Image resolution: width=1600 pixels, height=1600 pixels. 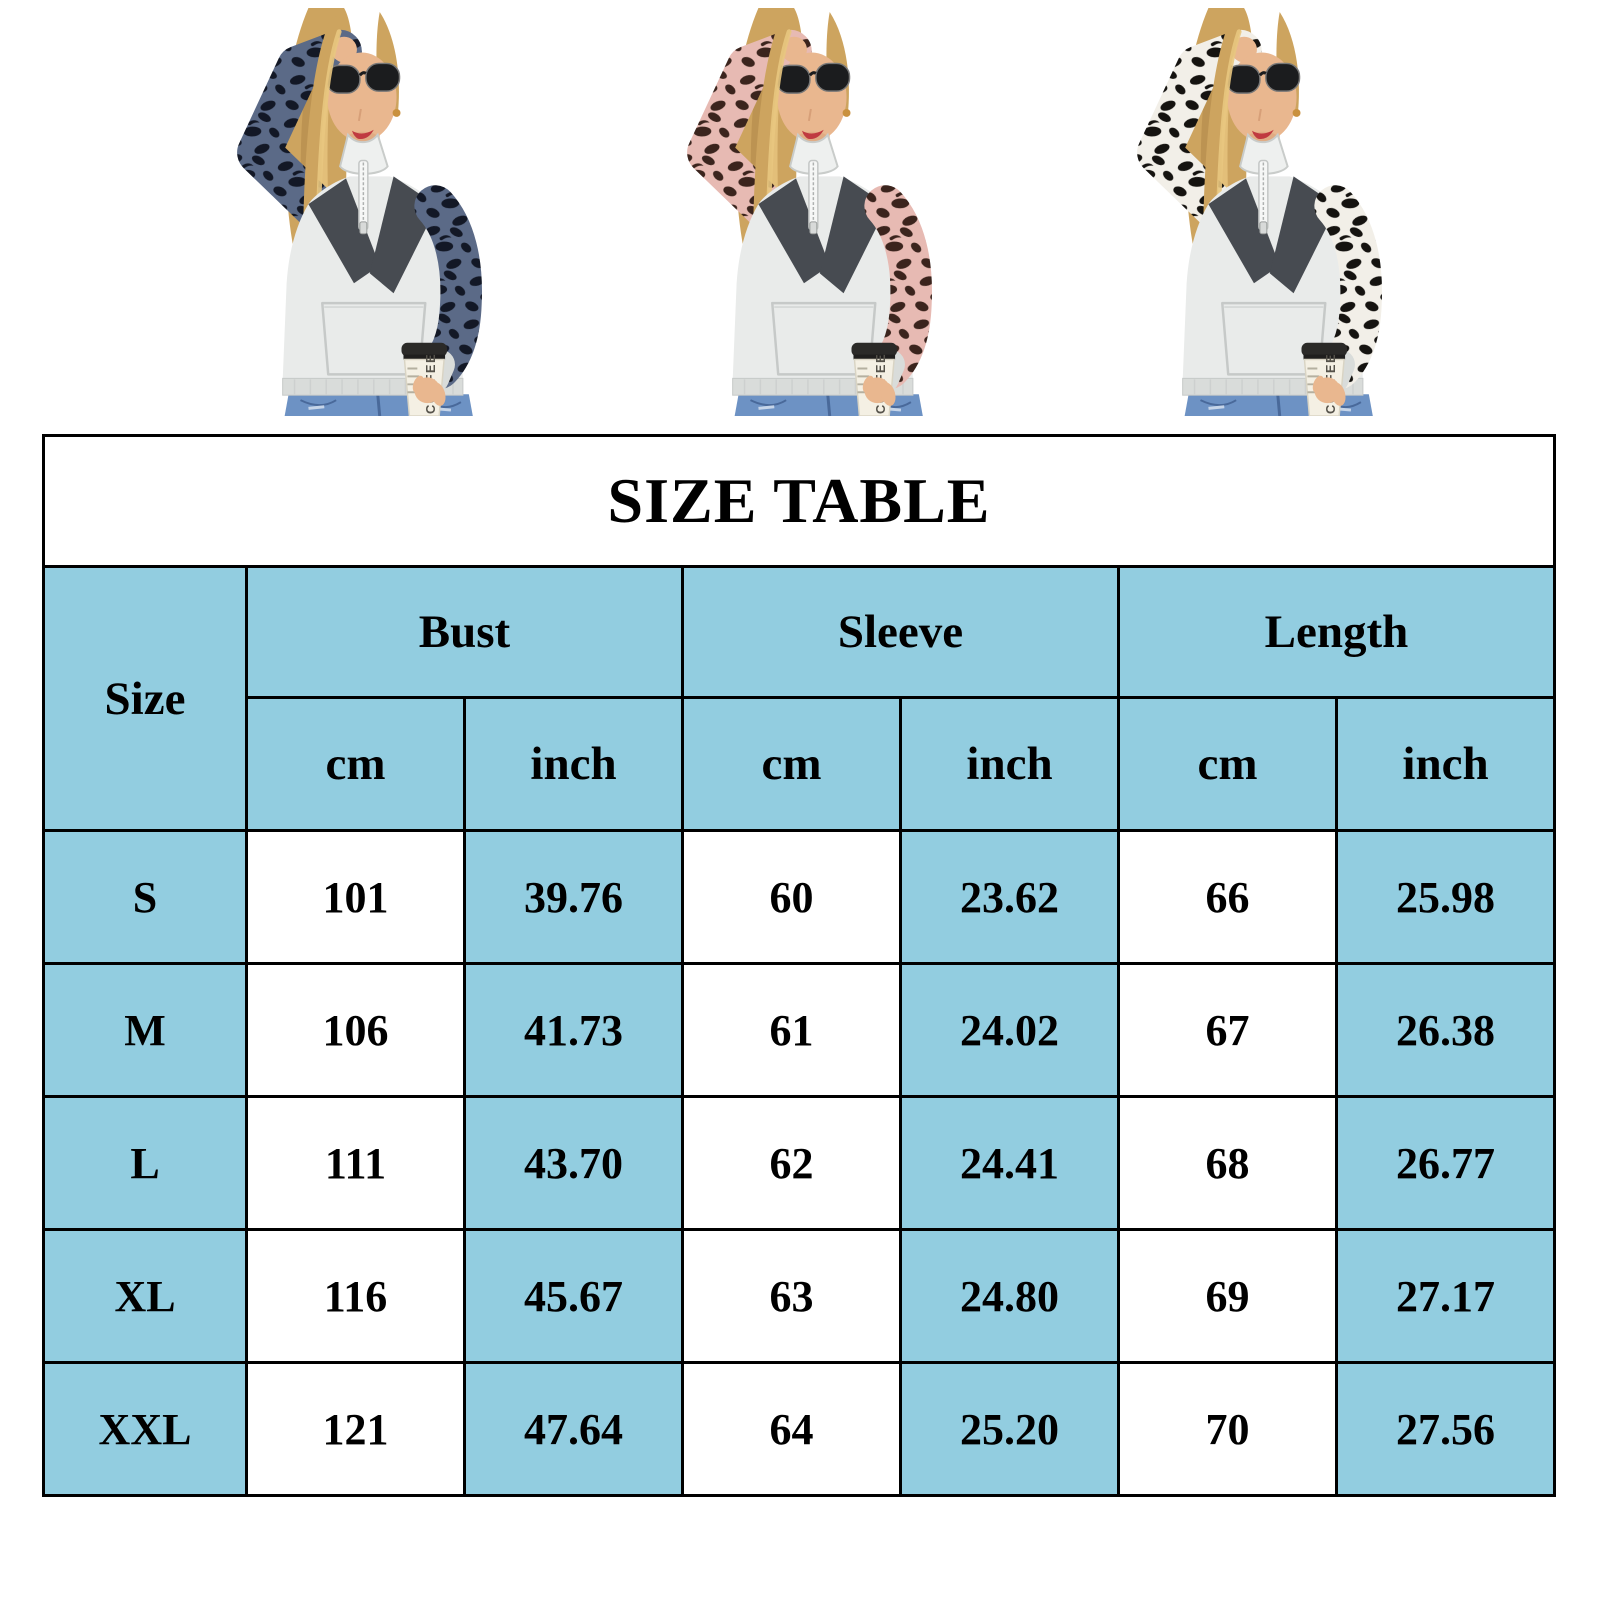 What do you see at coordinates (1227, 1030) in the screenshot?
I see `length-cm-cell: 67` at bounding box center [1227, 1030].